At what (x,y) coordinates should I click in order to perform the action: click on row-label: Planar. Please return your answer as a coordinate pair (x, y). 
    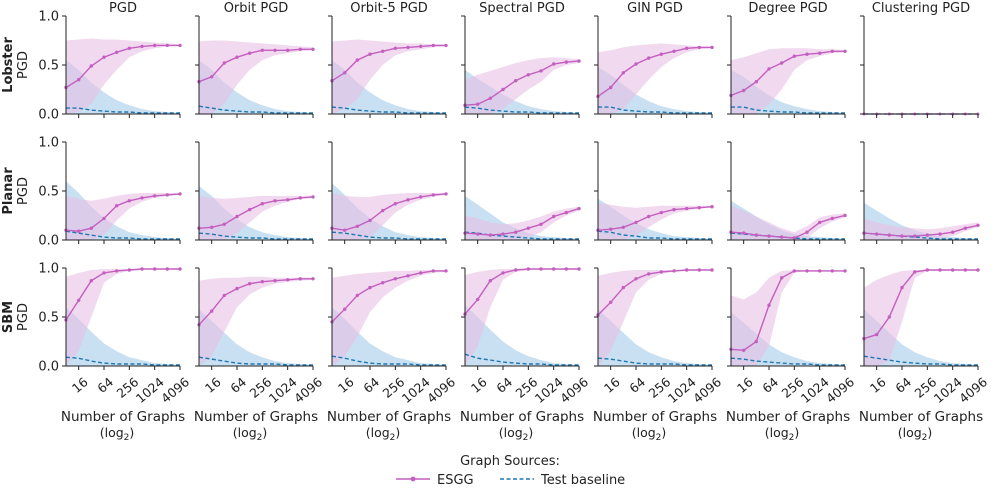
    Looking at the image, I should click on (8, 191).